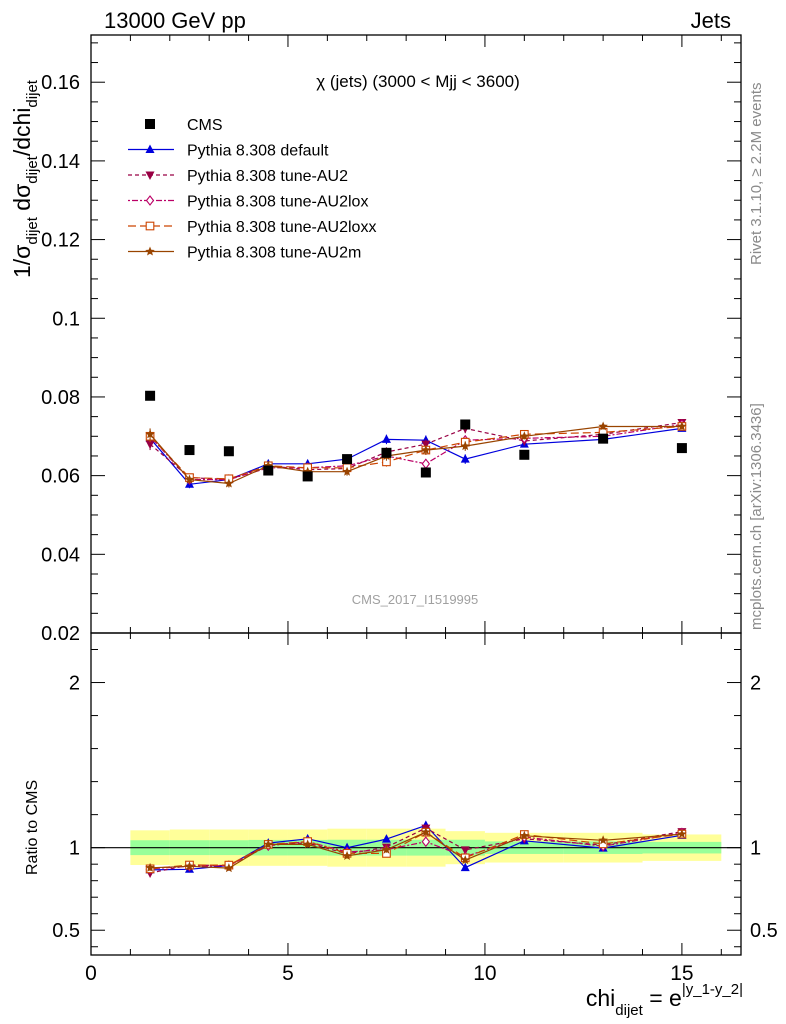  What do you see at coordinates (277, 202) in the screenshot?
I see `legend-label: Pythia 8.308 tune-AU2lox` at bounding box center [277, 202].